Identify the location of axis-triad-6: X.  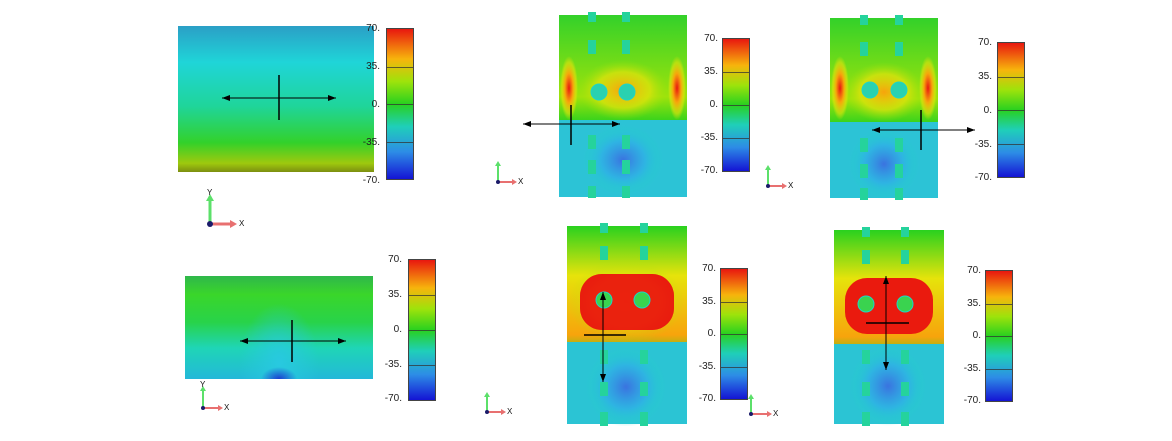
(764, 410).